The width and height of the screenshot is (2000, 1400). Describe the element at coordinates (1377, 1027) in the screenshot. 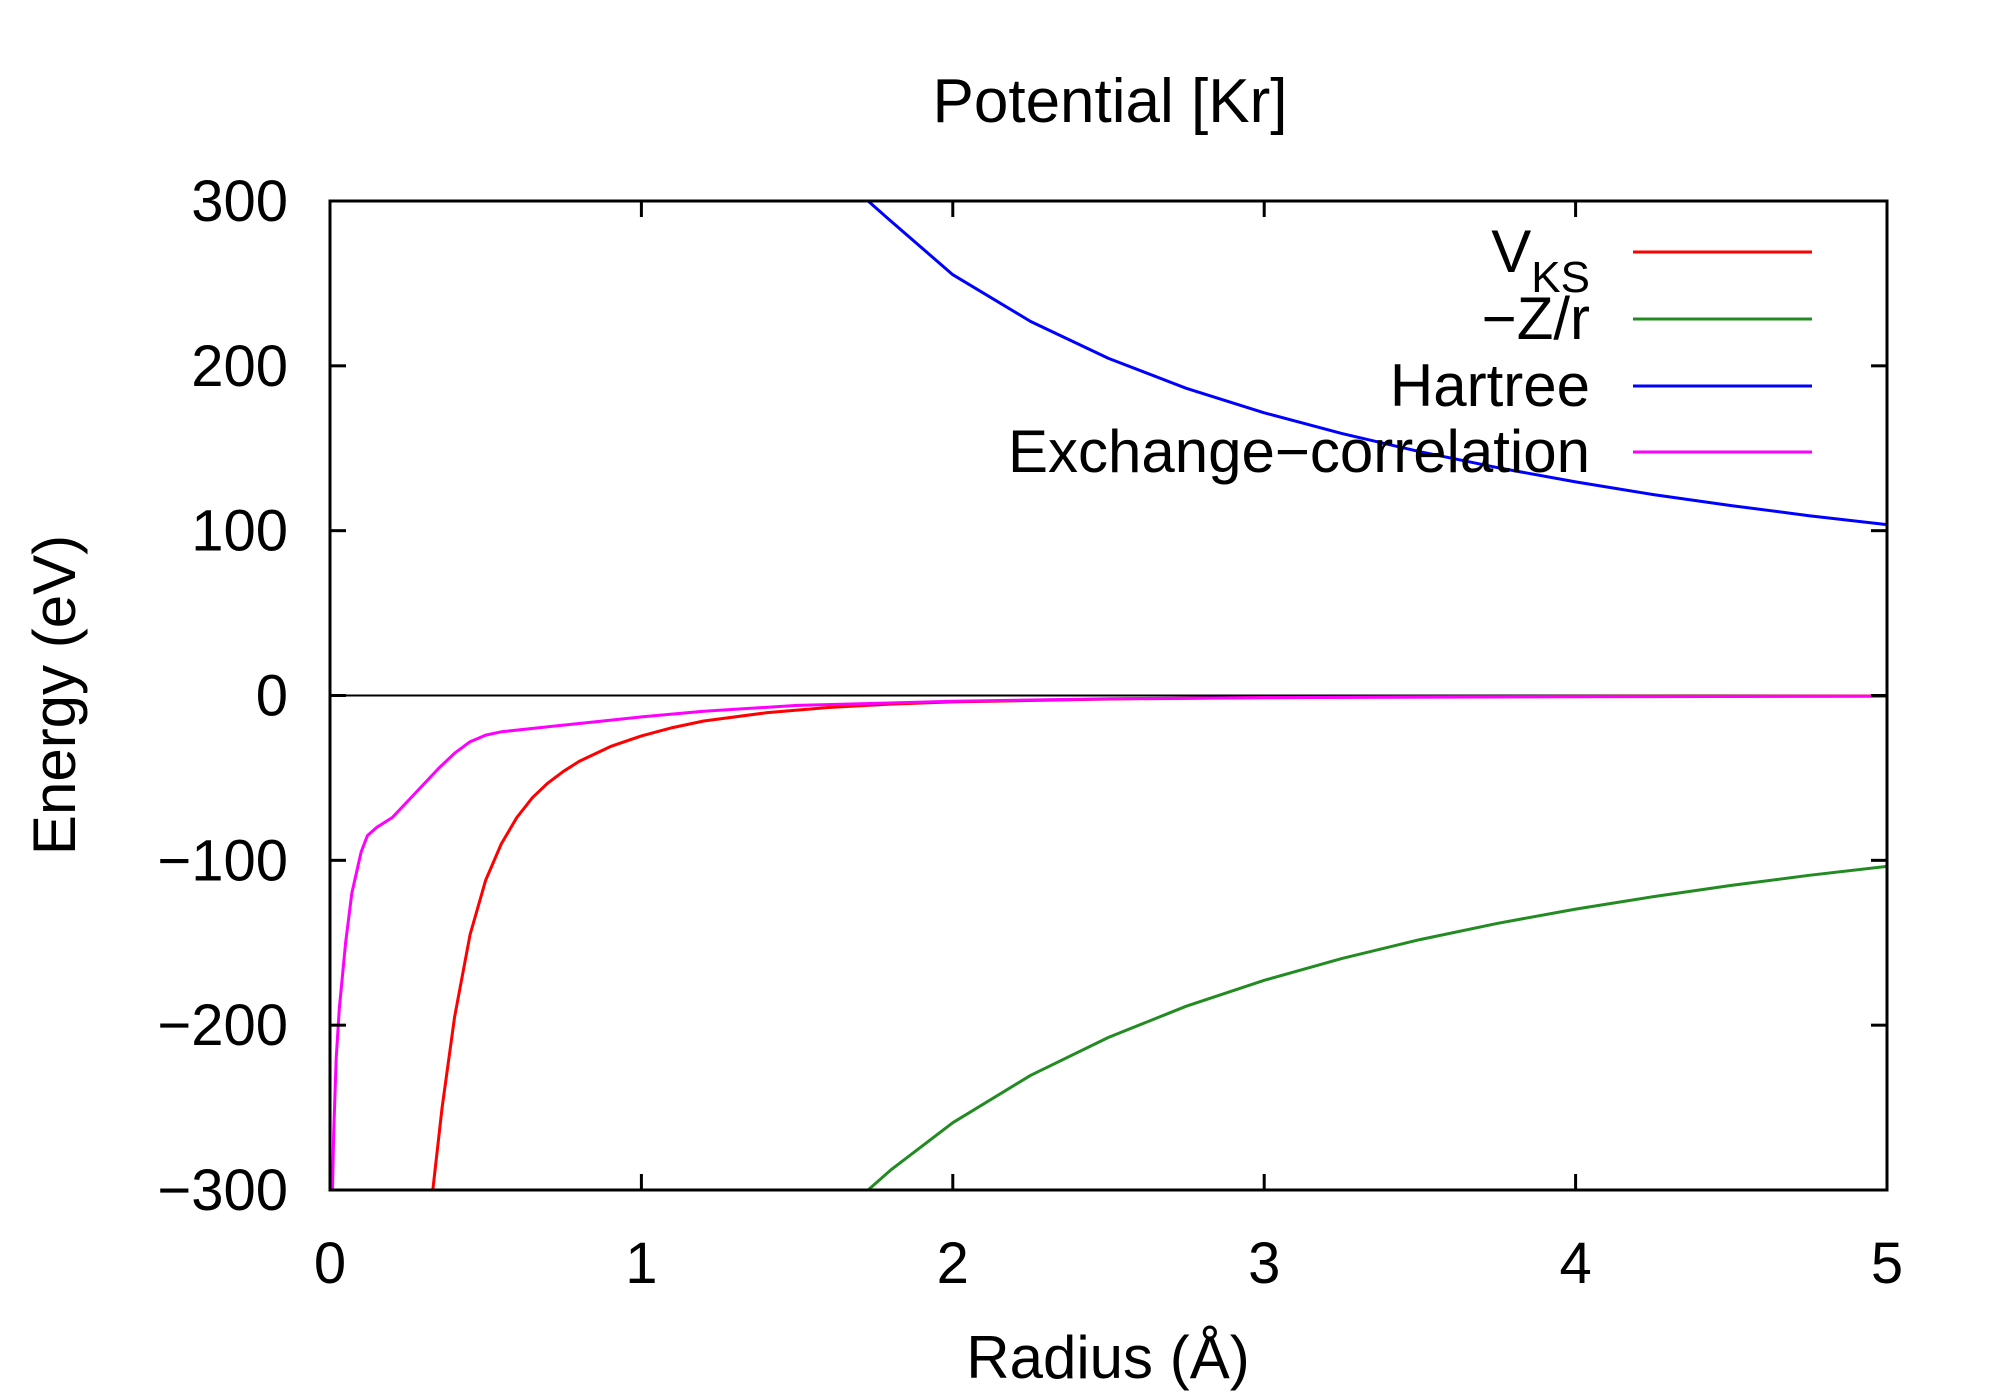

I see `series-line-z-r` at that location.